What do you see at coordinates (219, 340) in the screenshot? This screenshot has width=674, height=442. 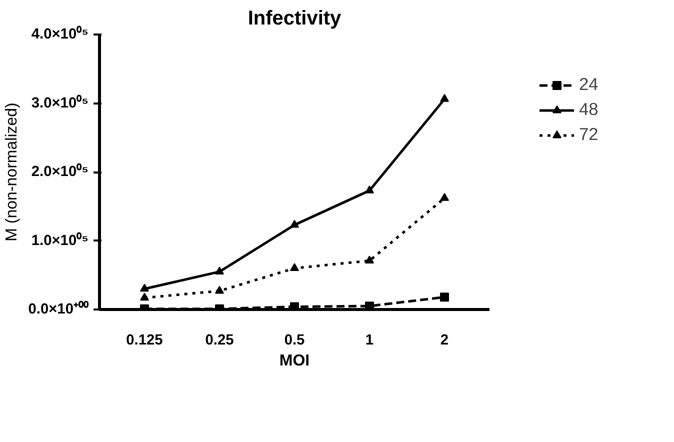 I see `x-tick-label: 0.25` at bounding box center [219, 340].